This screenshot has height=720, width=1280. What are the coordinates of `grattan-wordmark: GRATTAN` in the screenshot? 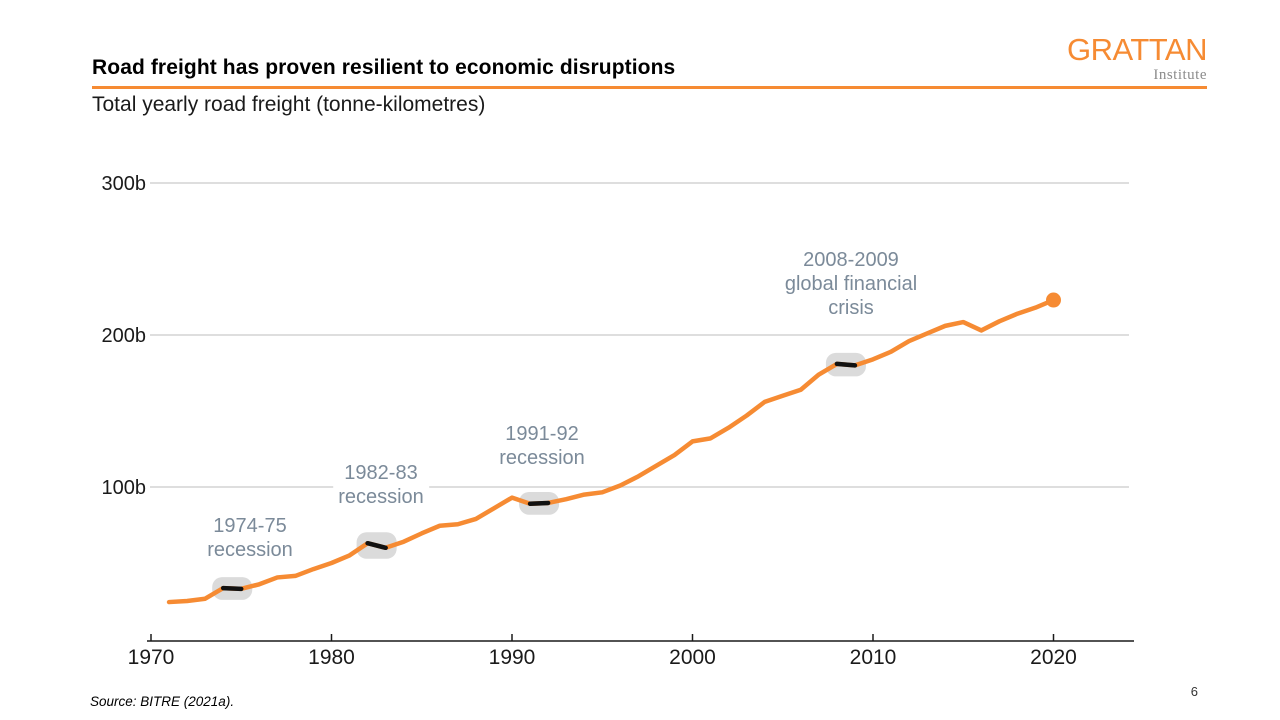 It's located at (1137, 49).